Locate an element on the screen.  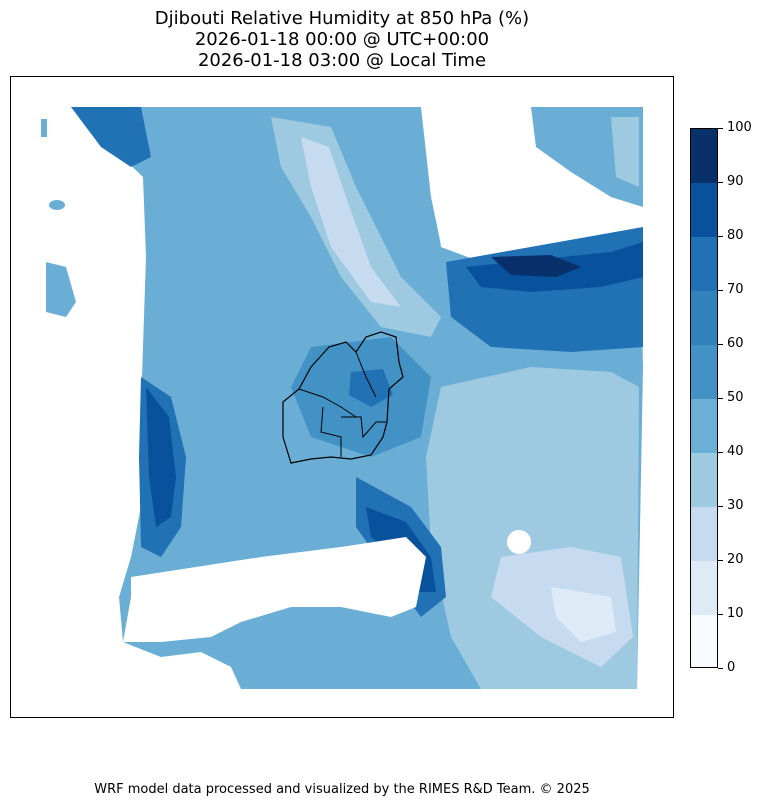
colorbar-tick-label: 60 is located at coordinates (735, 343).